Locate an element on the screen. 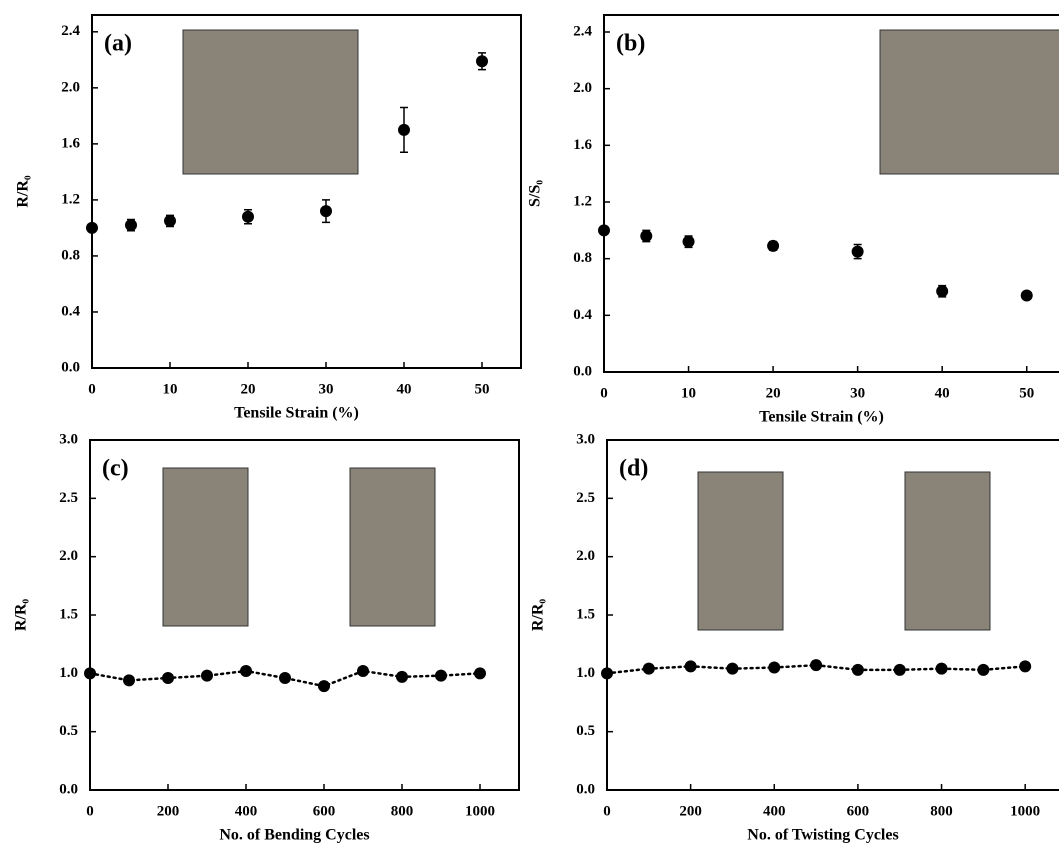 The height and width of the screenshot is (847, 1059). panel-label: (b) is located at coordinates (630, 44).